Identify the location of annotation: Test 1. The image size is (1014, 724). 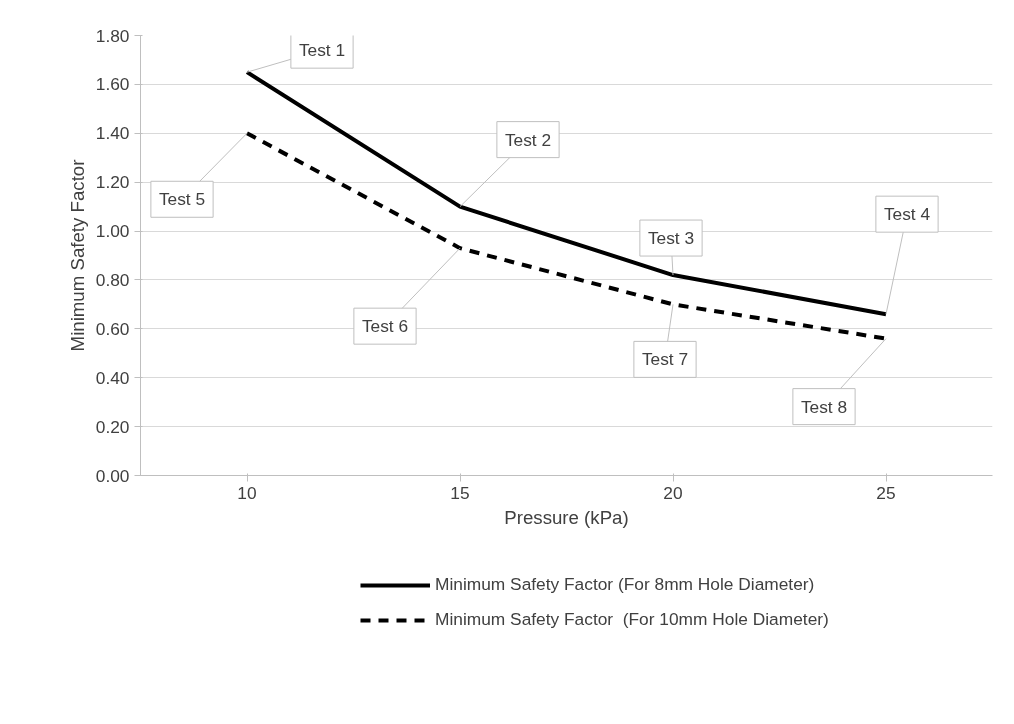
(322, 50).